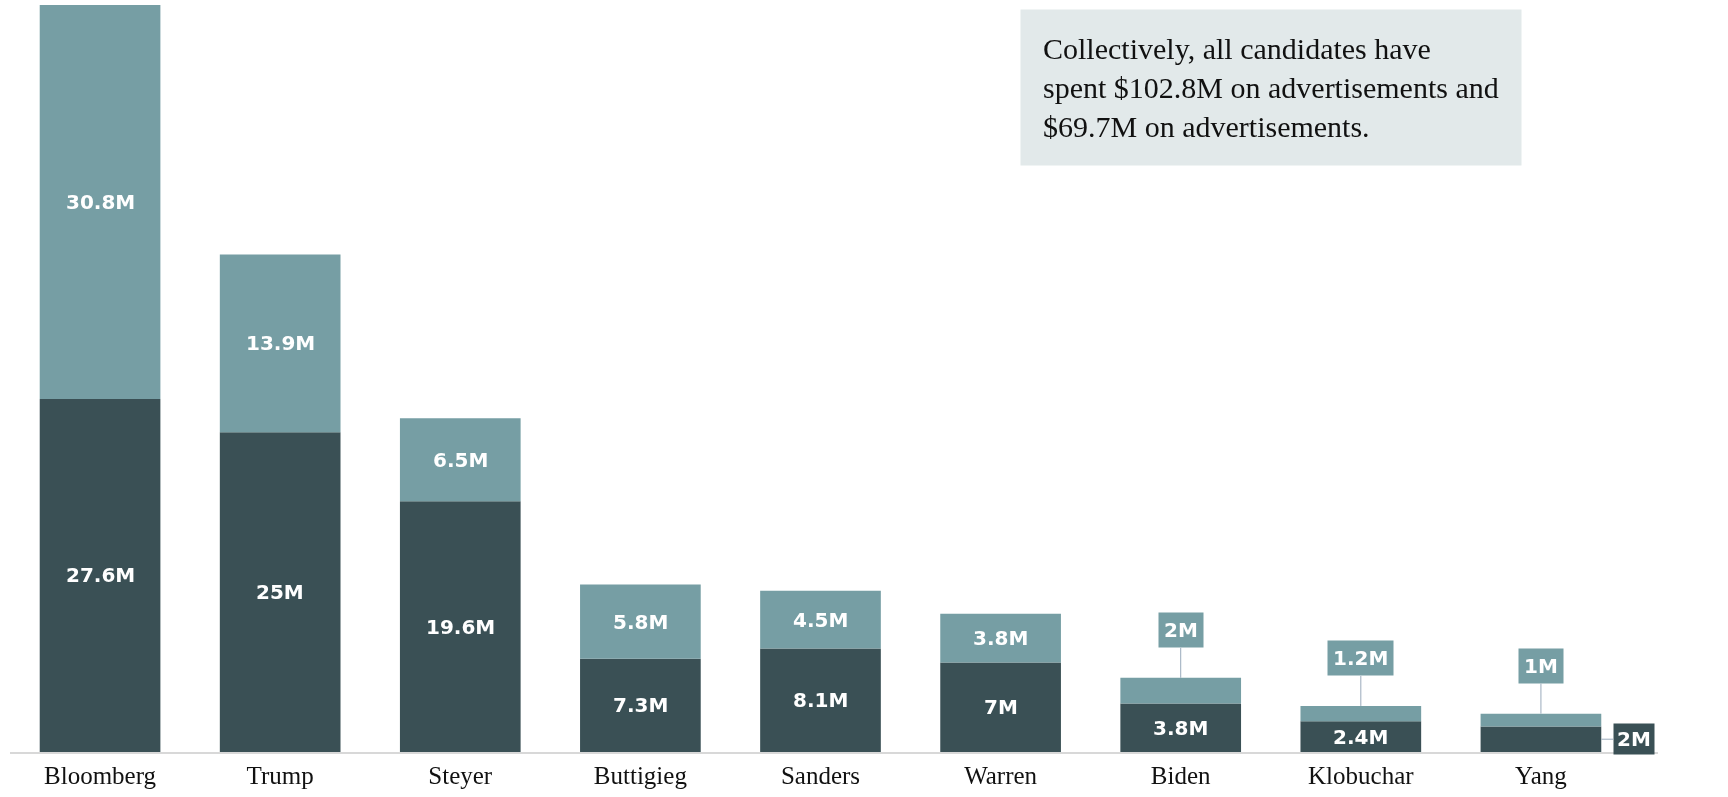  I want to click on x-tick-label: Sanders, so click(820, 775).